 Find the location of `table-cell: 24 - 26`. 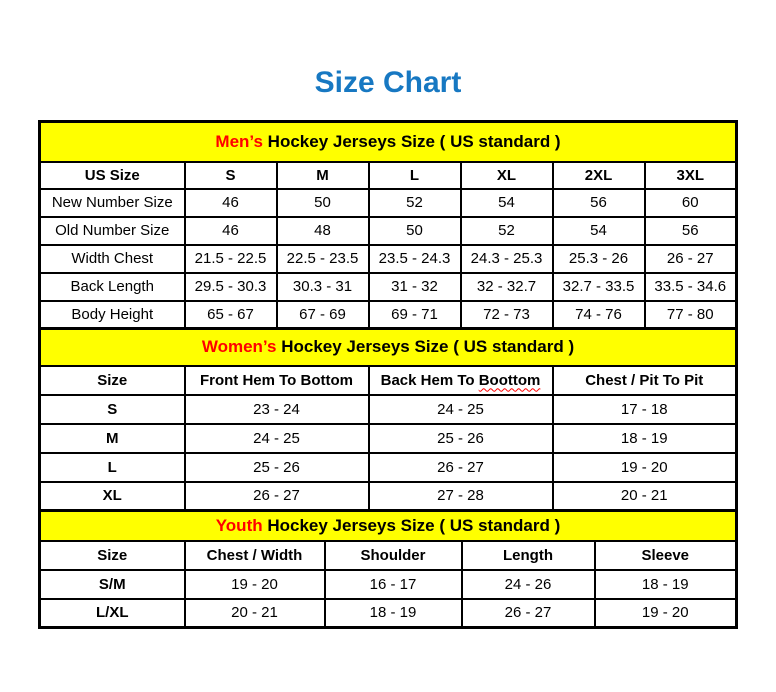

table-cell: 24 - 26 is located at coordinates (528, 584).